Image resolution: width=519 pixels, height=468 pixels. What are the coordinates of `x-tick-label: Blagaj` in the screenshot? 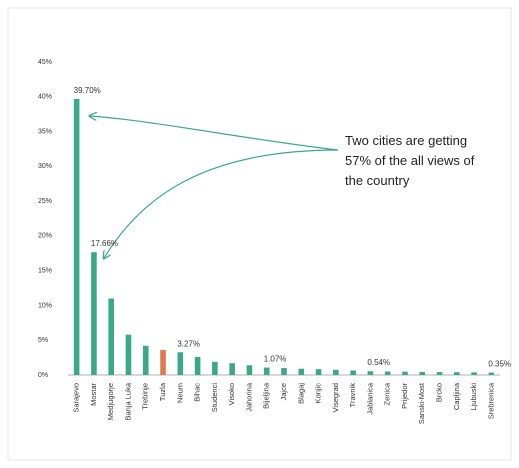 It's located at (300, 393).